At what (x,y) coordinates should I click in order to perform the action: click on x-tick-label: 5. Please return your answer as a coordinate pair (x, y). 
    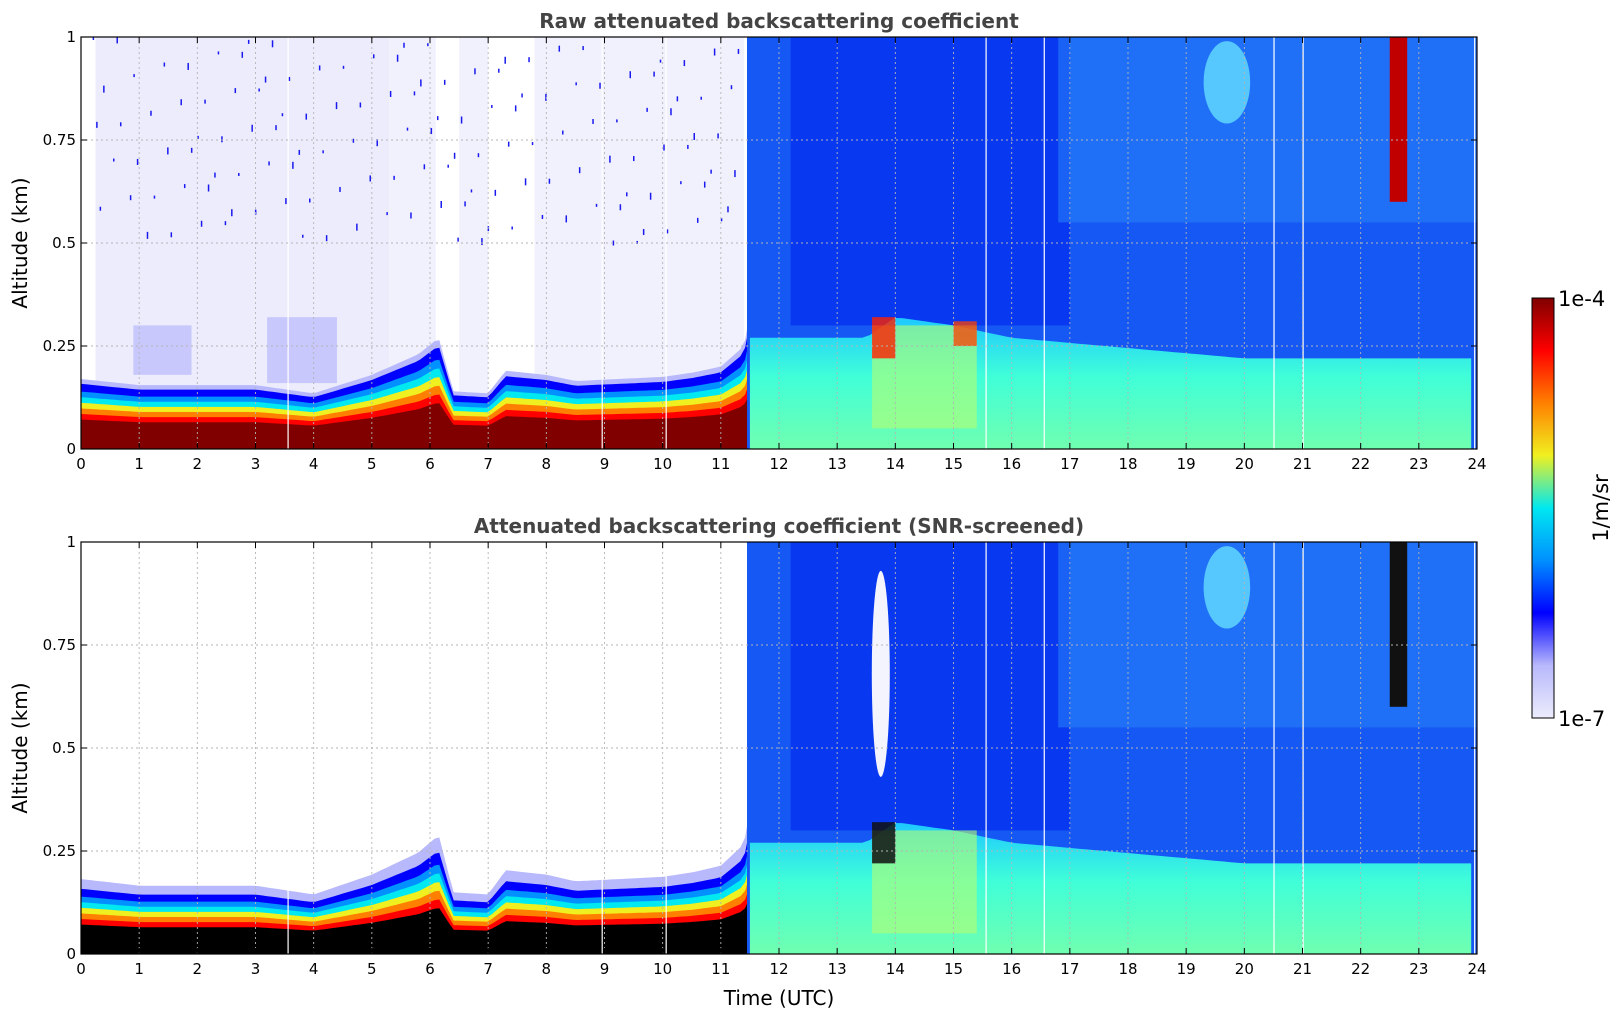
    Looking at the image, I should click on (372, 969).